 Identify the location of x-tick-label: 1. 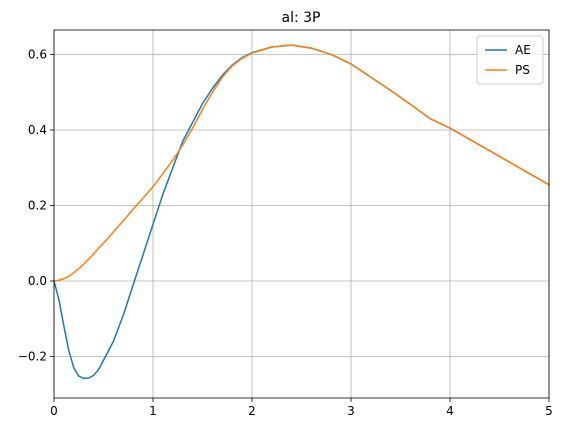
(153, 411).